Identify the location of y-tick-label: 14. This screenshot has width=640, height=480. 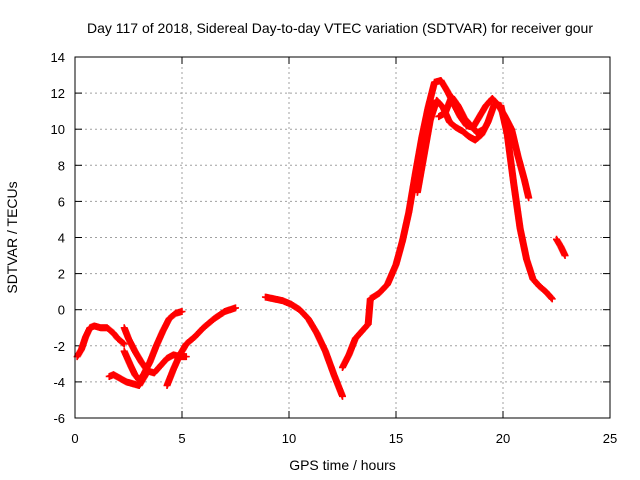
(58, 57).